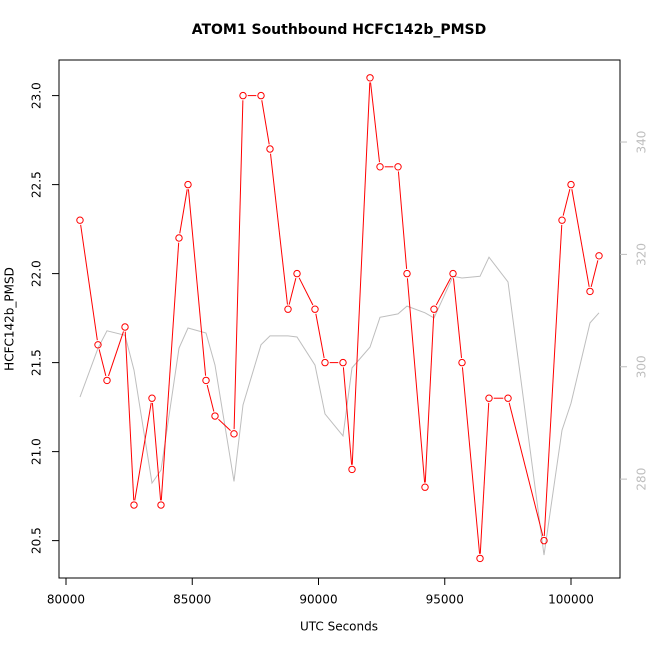 The width and height of the screenshot is (650, 650). What do you see at coordinates (37, 184) in the screenshot?
I see `y-tick-label: 22.5` at bounding box center [37, 184].